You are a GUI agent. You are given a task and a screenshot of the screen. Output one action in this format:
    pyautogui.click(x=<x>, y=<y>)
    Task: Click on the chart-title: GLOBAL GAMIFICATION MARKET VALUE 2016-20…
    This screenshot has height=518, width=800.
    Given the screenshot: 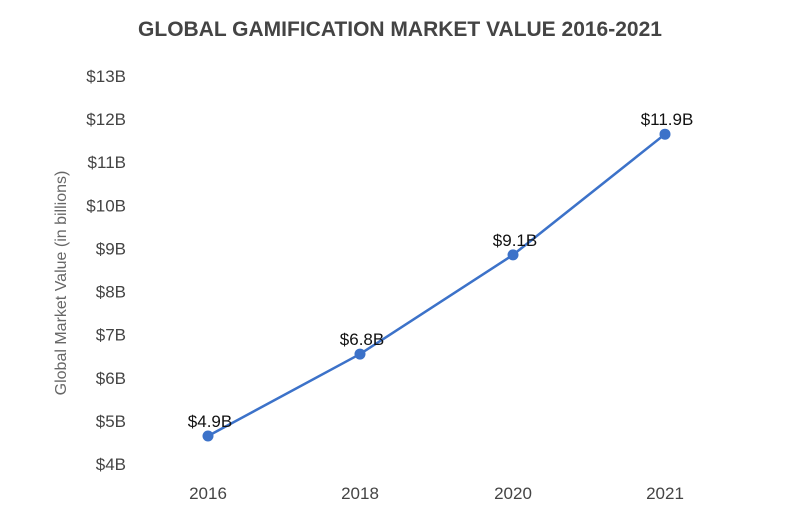 What is the action you would take?
    pyautogui.click(x=400, y=29)
    